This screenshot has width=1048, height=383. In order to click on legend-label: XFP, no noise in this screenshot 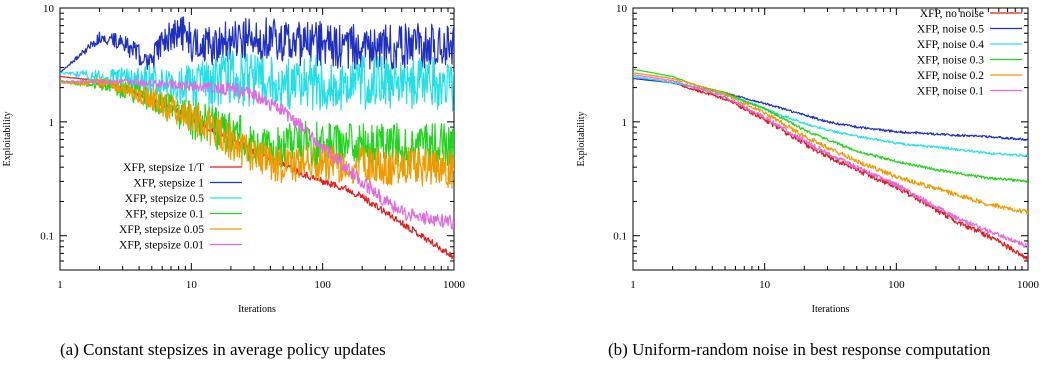, I will do `click(952, 14)`.